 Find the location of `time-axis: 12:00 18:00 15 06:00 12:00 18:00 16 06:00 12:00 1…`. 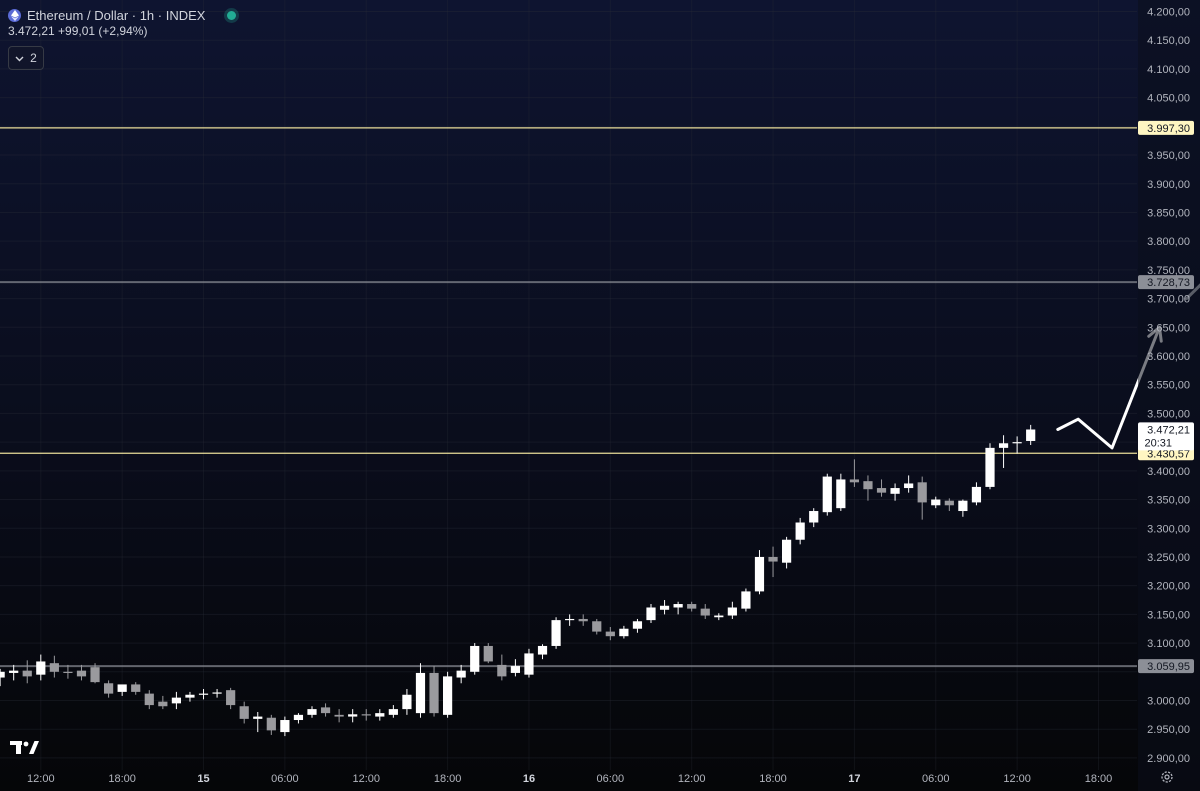

time-axis: 12:00 18:00 15 06:00 12:00 18:00 16 06:00 12:00 1… is located at coordinates (569, 779).